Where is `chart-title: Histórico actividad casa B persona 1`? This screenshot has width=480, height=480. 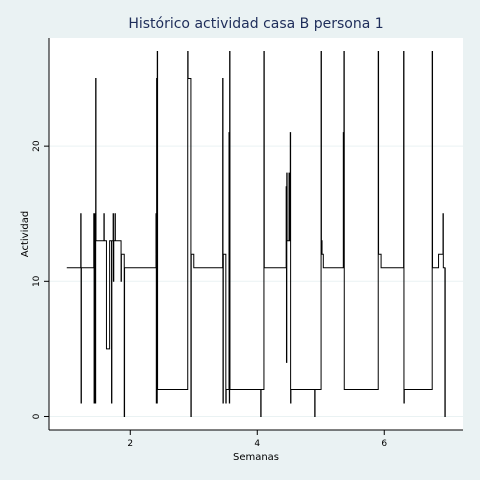 chart-title: Histórico actividad casa B persona 1 is located at coordinates (255, 24).